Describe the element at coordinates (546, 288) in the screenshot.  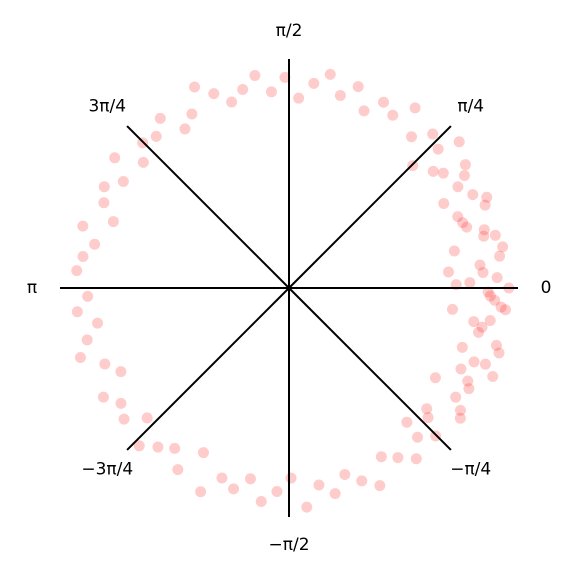
I see `angle-label: 0` at that location.